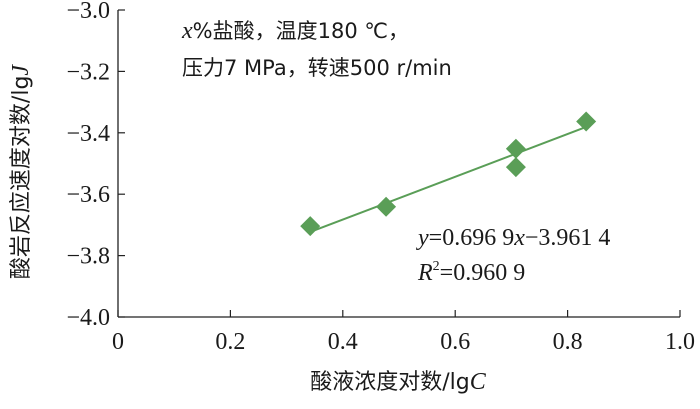 The width and height of the screenshot is (700, 409). I want to click on annotation-line-1: x%盐酸，温度180 ℃，, so click(295, 31).